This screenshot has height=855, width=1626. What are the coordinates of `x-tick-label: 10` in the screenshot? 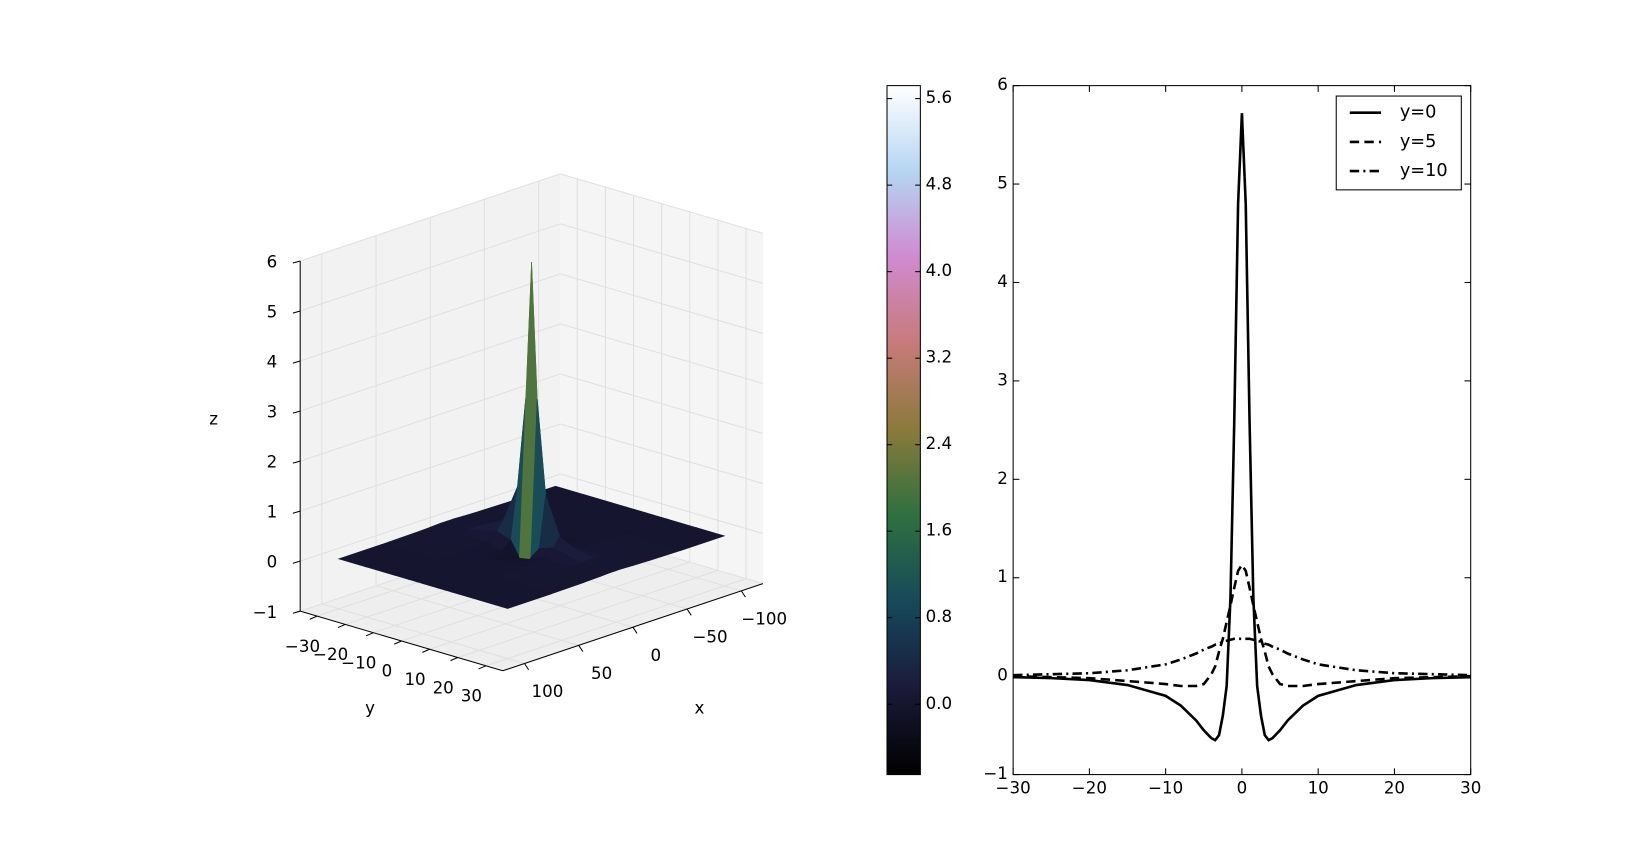 It's located at (1318, 788).